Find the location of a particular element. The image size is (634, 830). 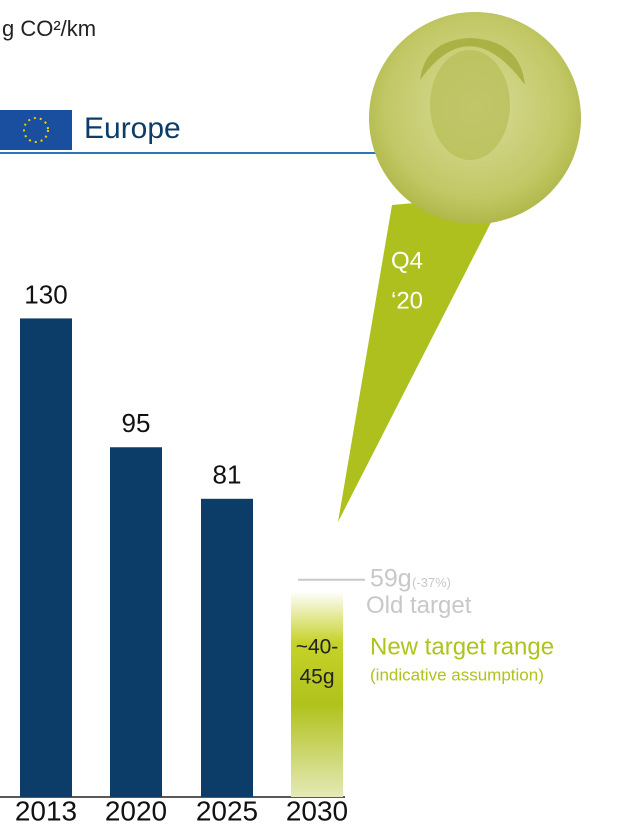

new-target-note: (indicative assumption) is located at coordinates (457, 674).